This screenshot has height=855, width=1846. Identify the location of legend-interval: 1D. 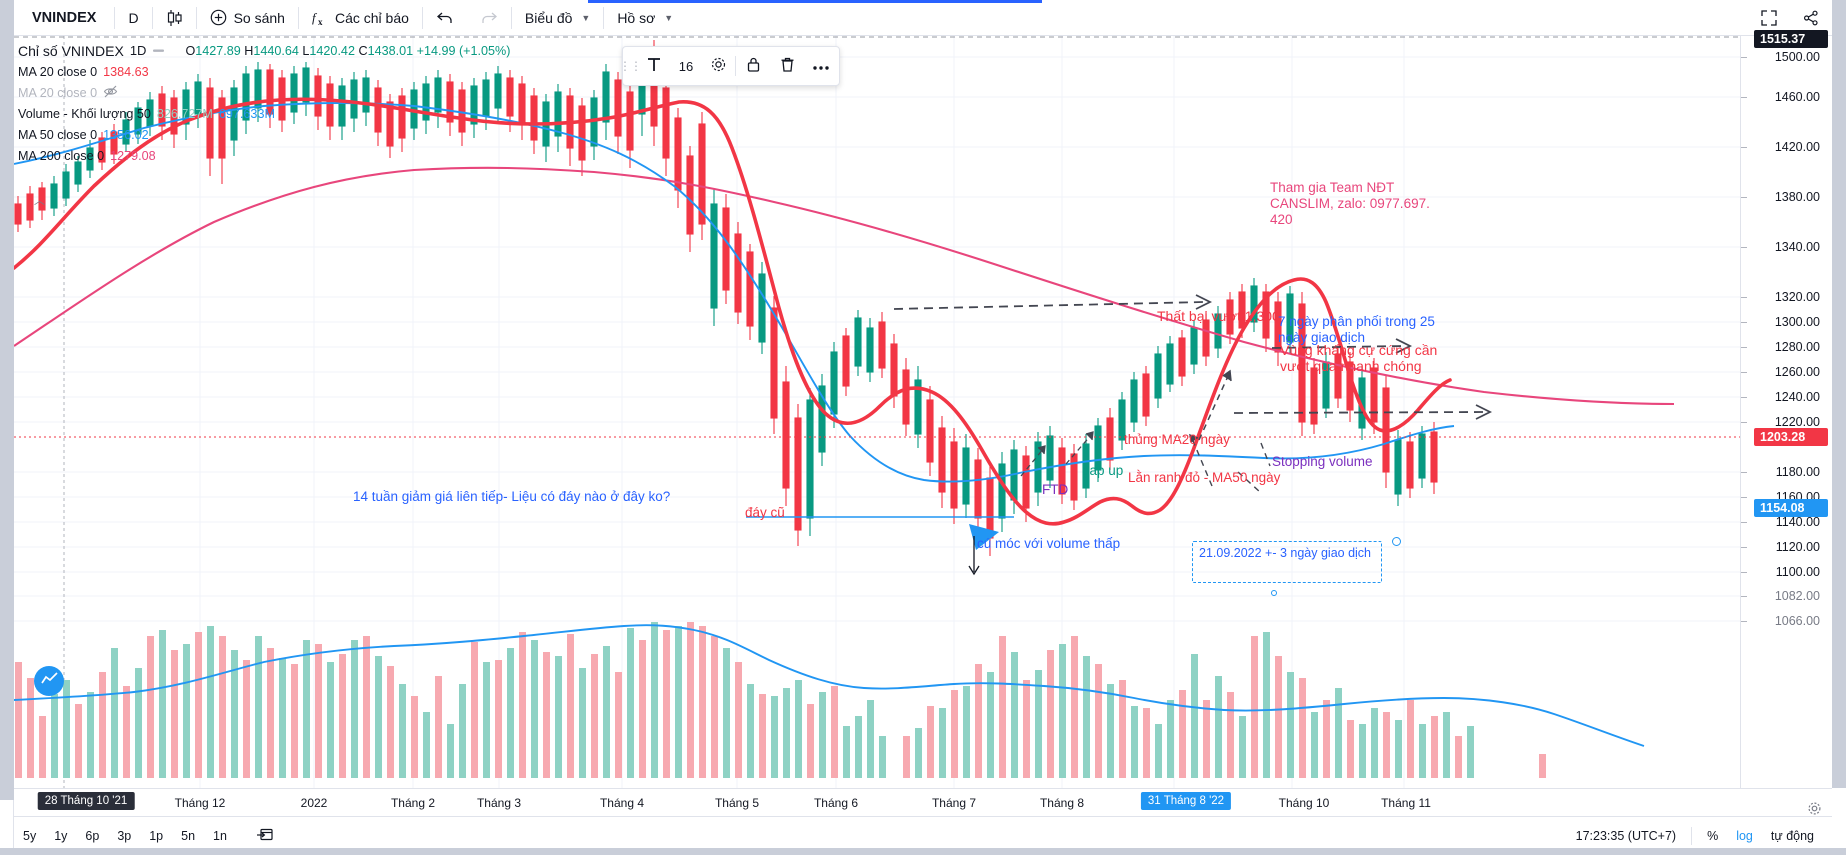
(138, 50).